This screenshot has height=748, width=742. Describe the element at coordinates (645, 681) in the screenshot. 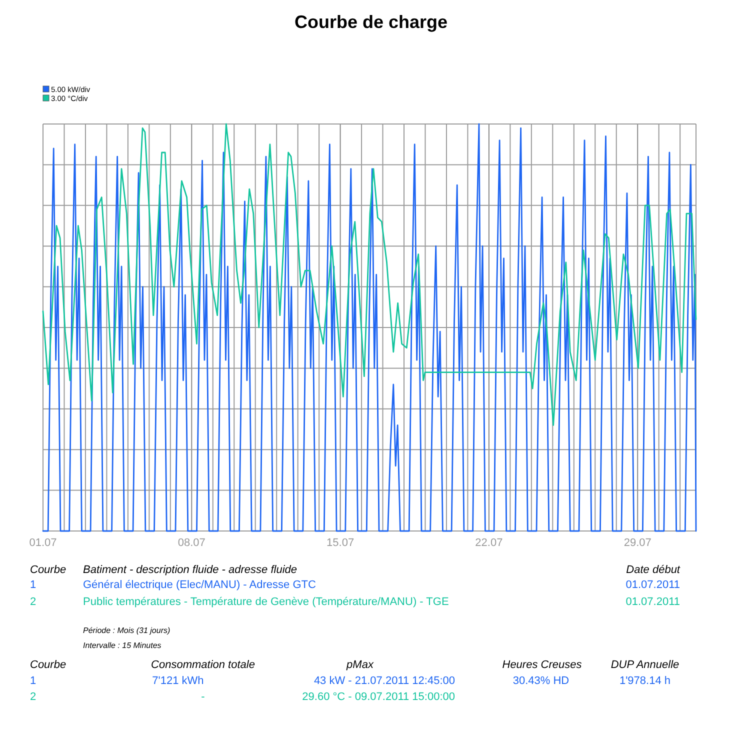

I see `text: 1'978.14 h` at that location.